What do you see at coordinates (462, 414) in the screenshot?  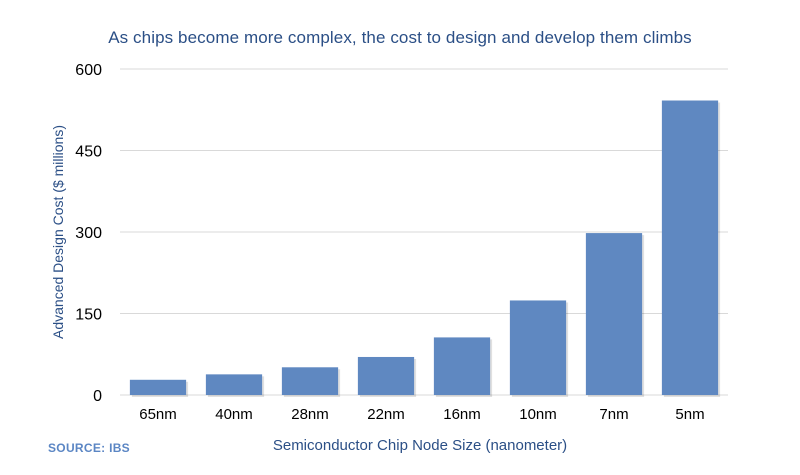 I see `x-tick-label: 16nm` at bounding box center [462, 414].